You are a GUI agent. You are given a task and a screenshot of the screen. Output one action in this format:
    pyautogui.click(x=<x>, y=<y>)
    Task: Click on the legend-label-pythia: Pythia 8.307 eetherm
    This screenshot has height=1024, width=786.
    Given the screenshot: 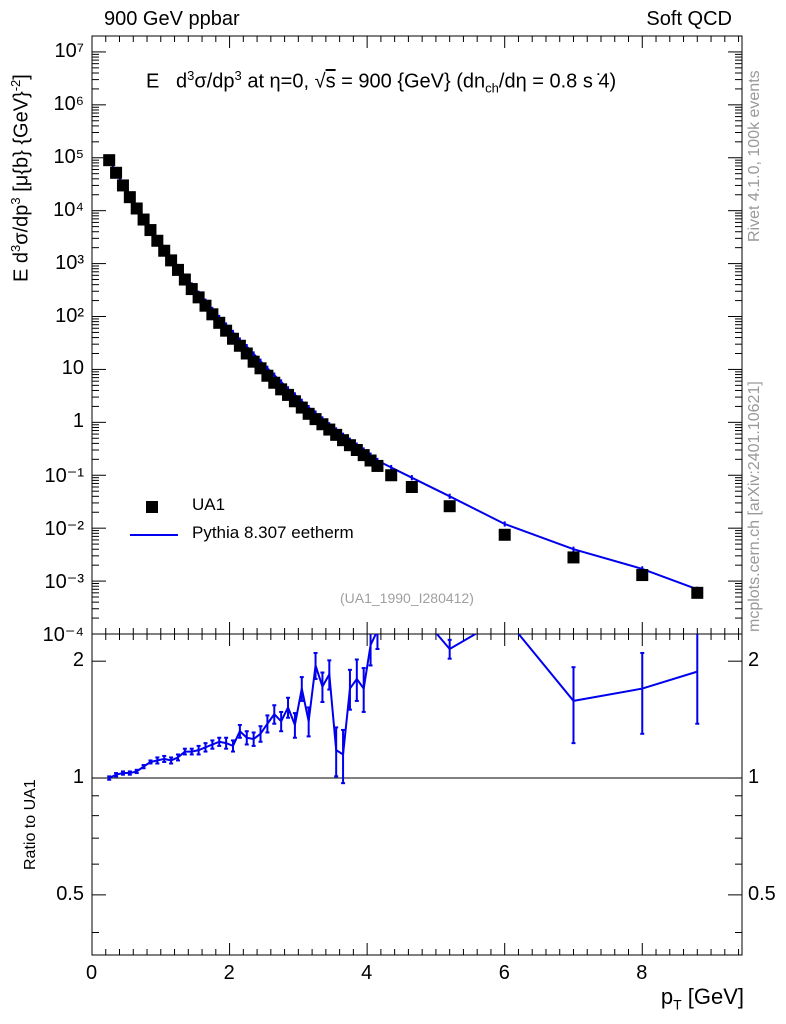 What is the action you would take?
    pyautogui.click(x=273, y=532)
    